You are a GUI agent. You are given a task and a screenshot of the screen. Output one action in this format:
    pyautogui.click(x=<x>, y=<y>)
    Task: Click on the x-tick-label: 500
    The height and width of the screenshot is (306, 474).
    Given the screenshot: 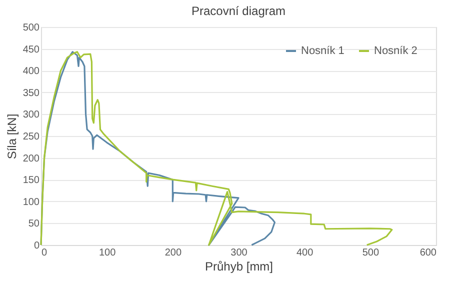 What is the action you would take?
    pyautogui.click(x=371, y=253)
    